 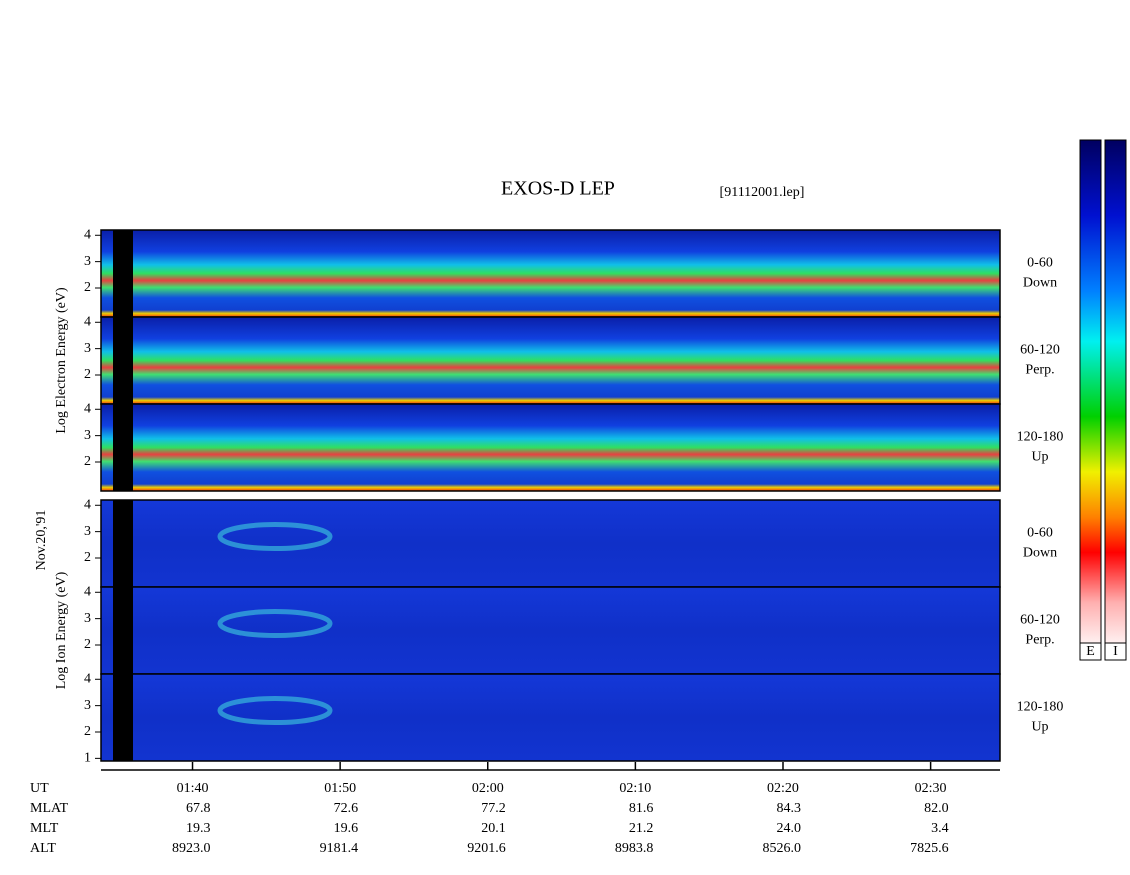 What do you see at coordinates (558, 189) in the screenshot?
I see `chart-title: EXOS-D LEP` at bounding box center [558, 189].